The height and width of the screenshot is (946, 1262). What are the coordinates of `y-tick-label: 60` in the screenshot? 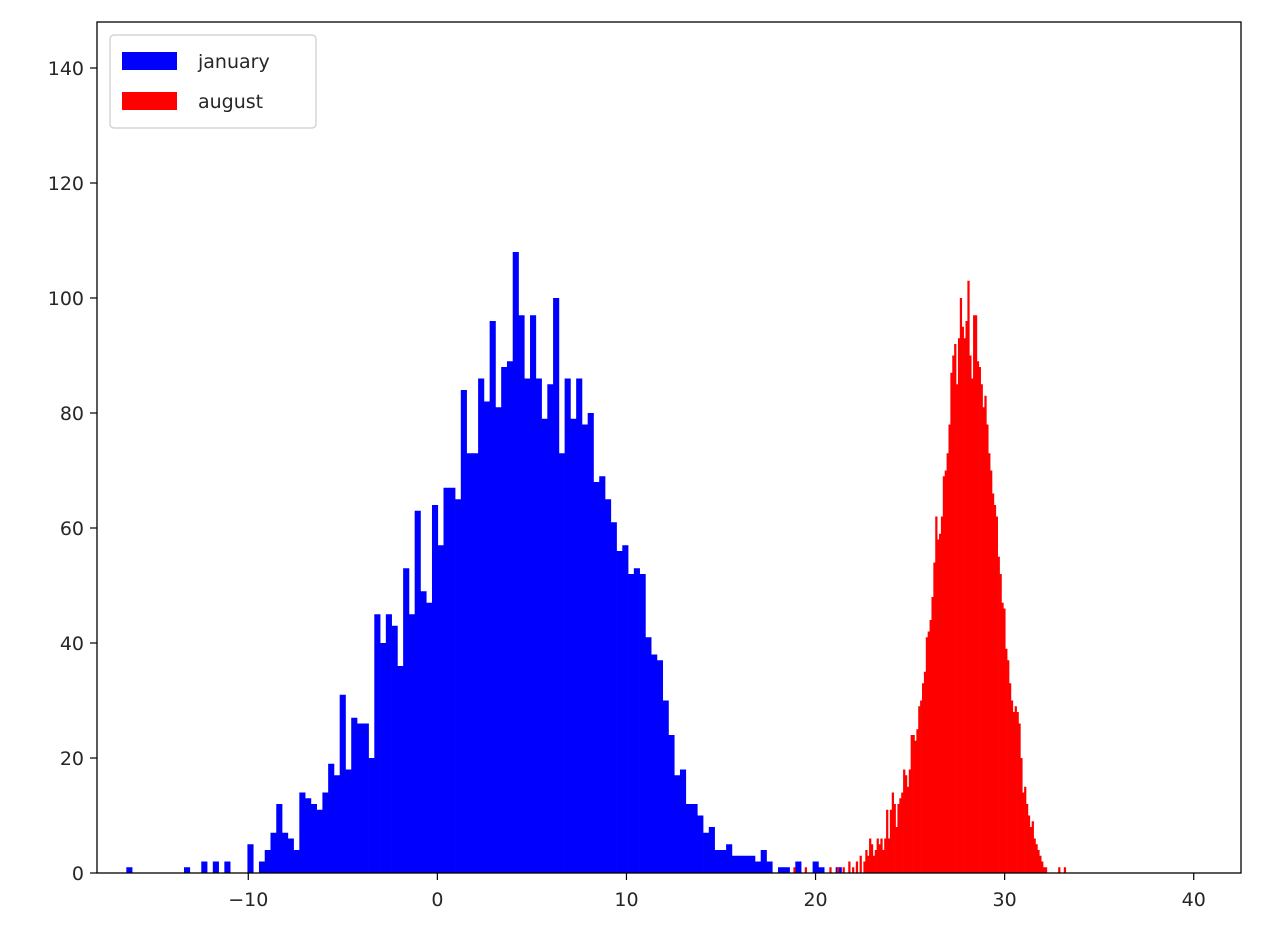 It's located at (72, 529).